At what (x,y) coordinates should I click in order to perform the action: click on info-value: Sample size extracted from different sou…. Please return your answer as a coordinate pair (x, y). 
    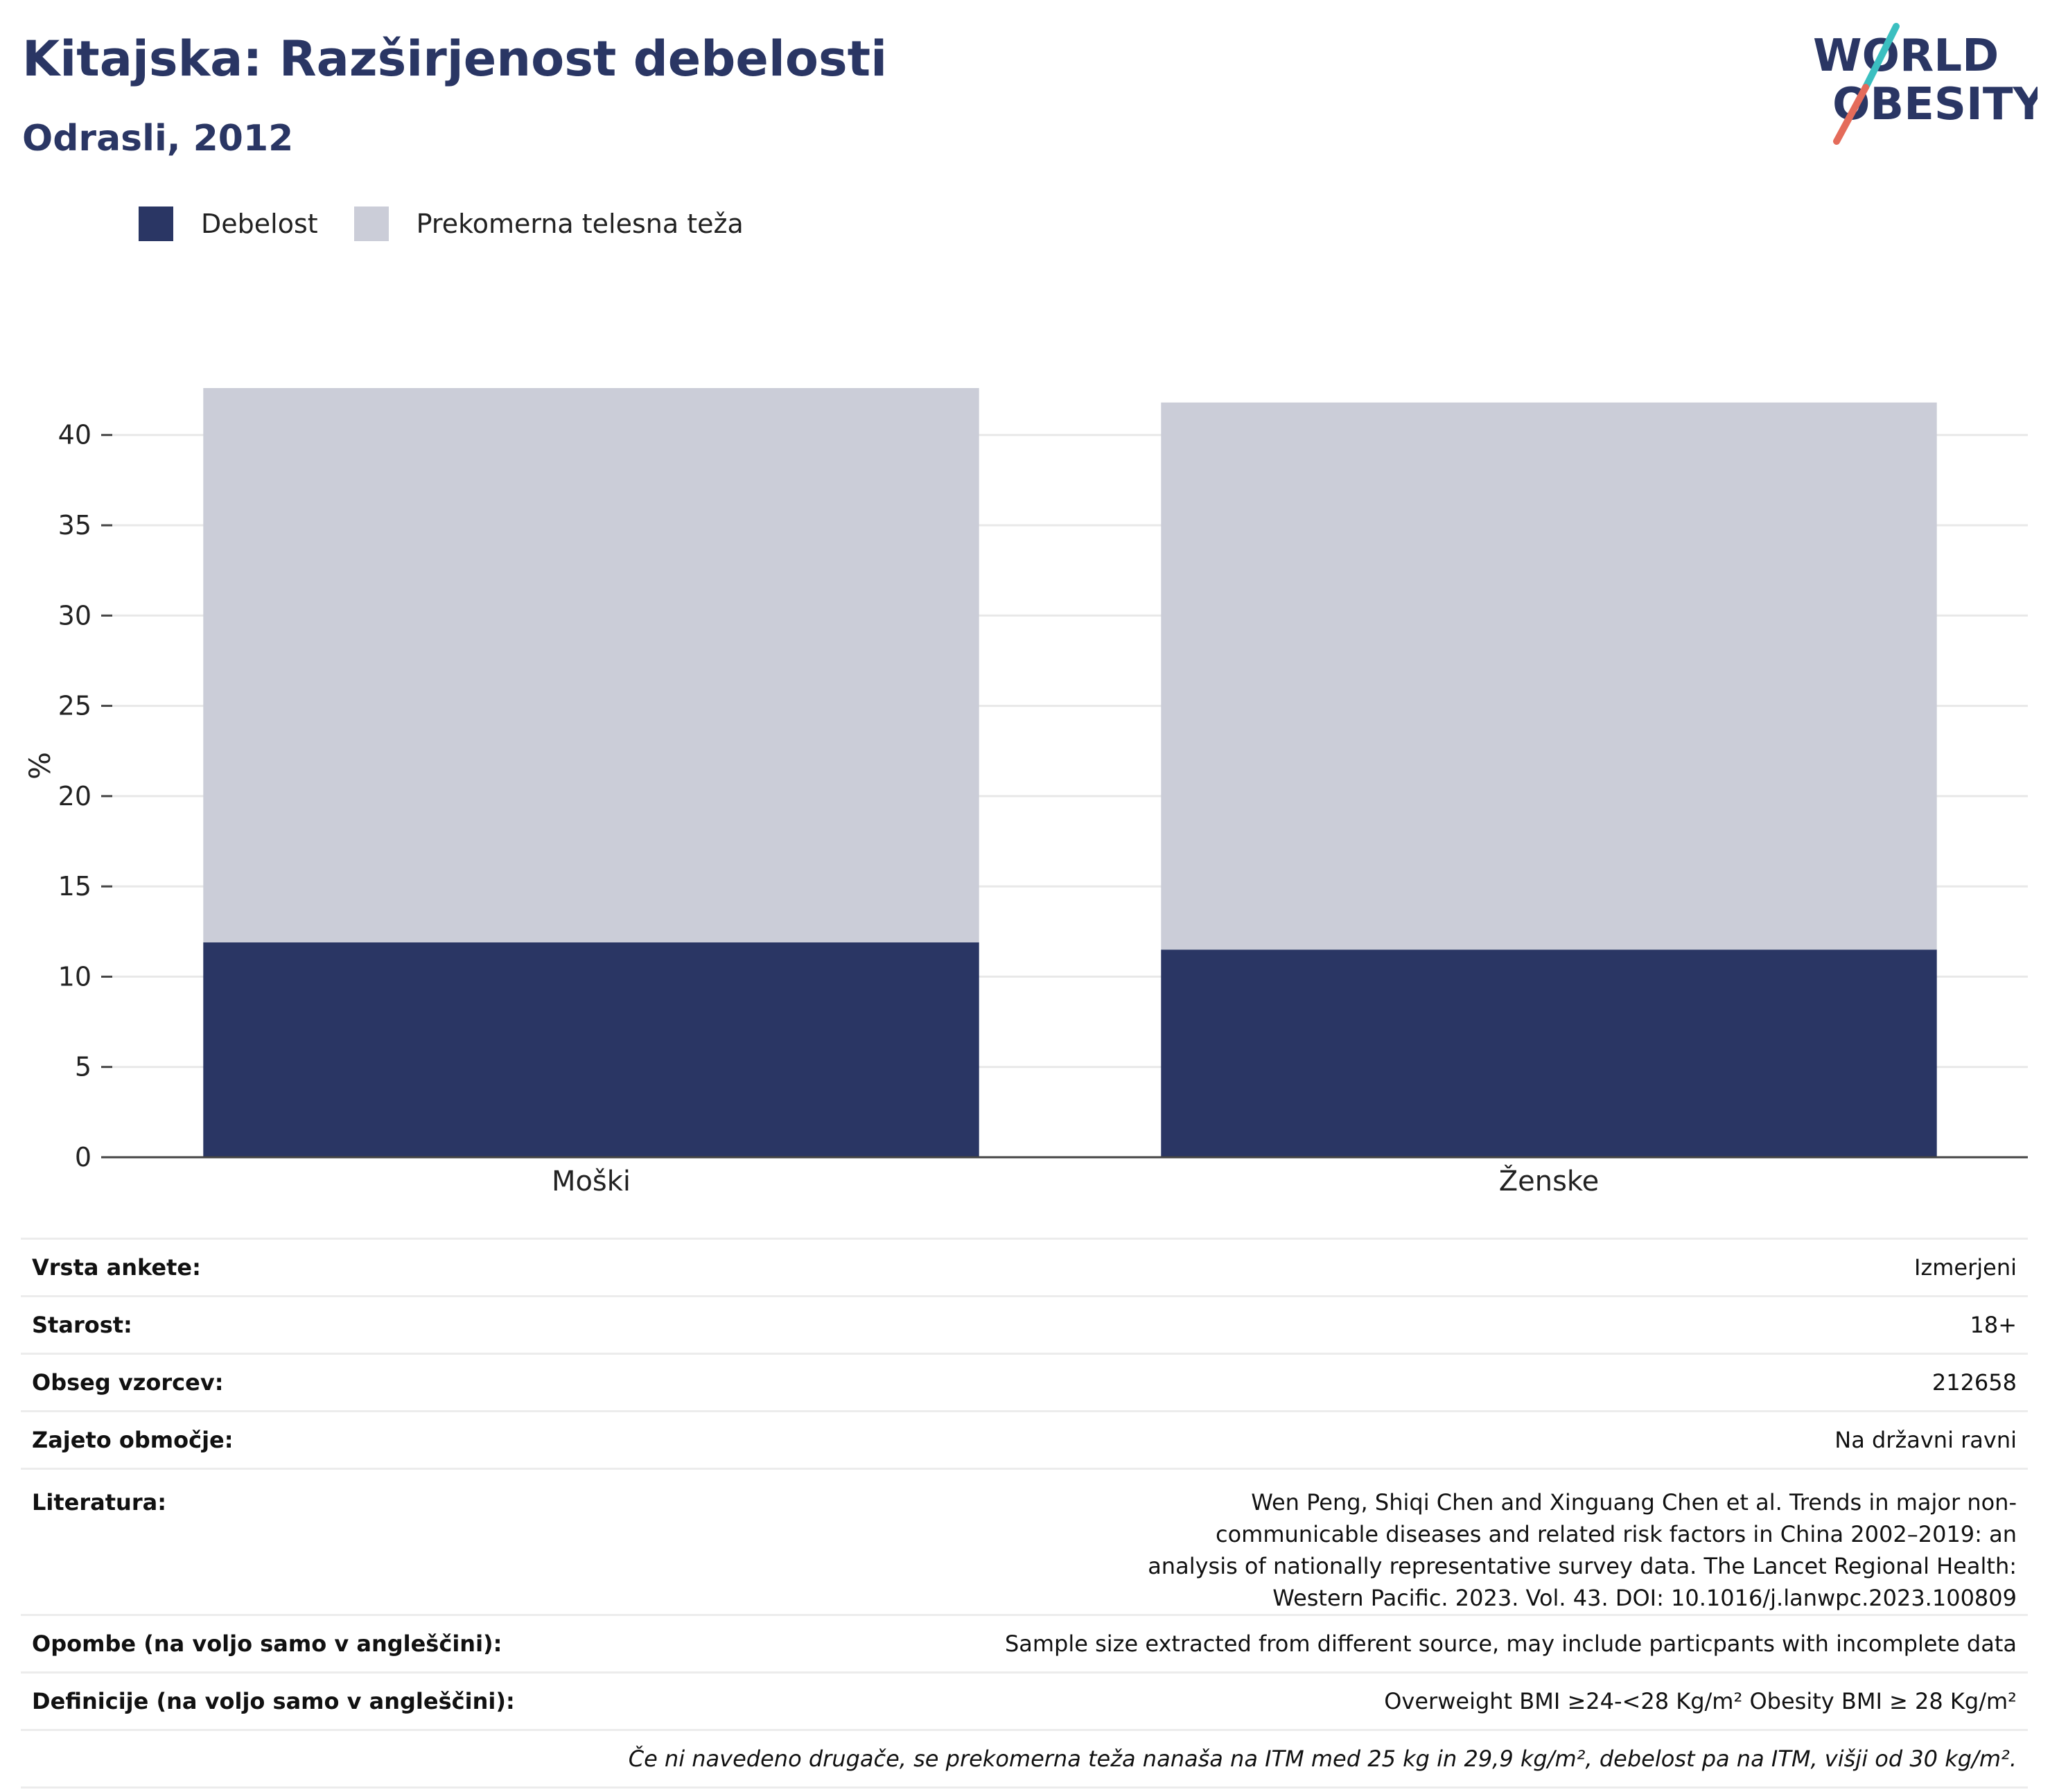
    Looking at the image, I should click on (1285, 1645).